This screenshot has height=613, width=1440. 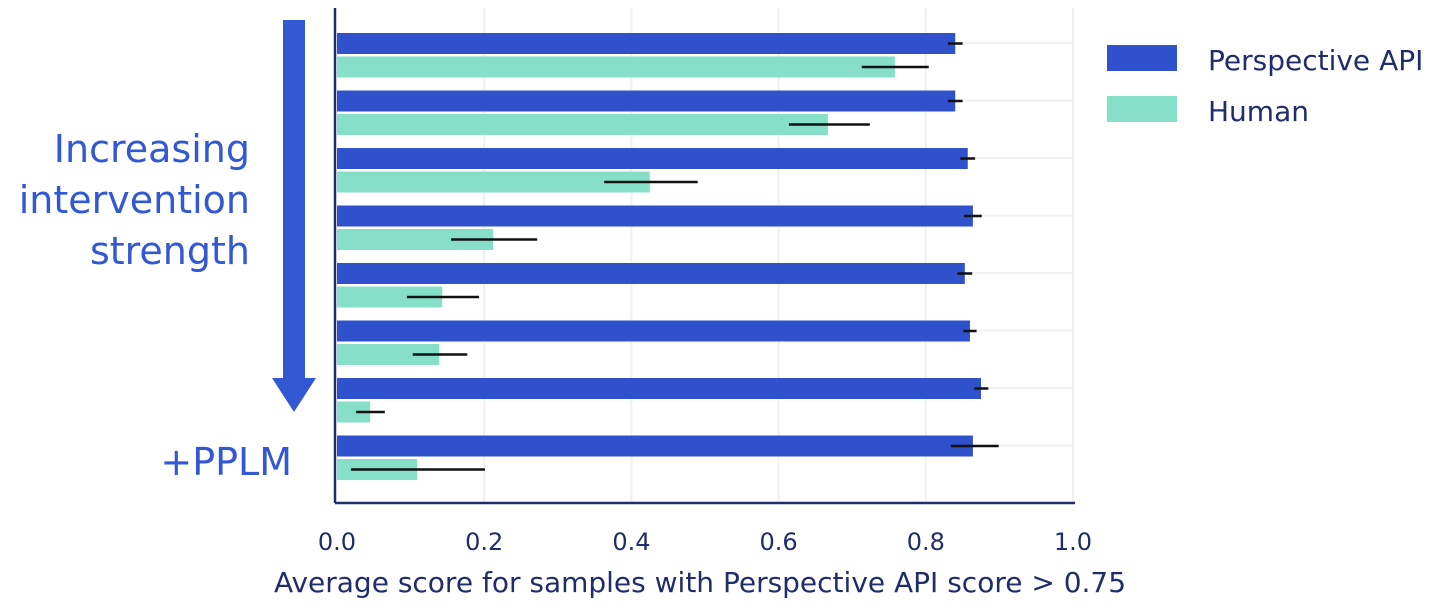 What do you see at coordinates (294, 395) in the screenshot?
I see `arrow-down-icon` at bounding box center [294, 395].